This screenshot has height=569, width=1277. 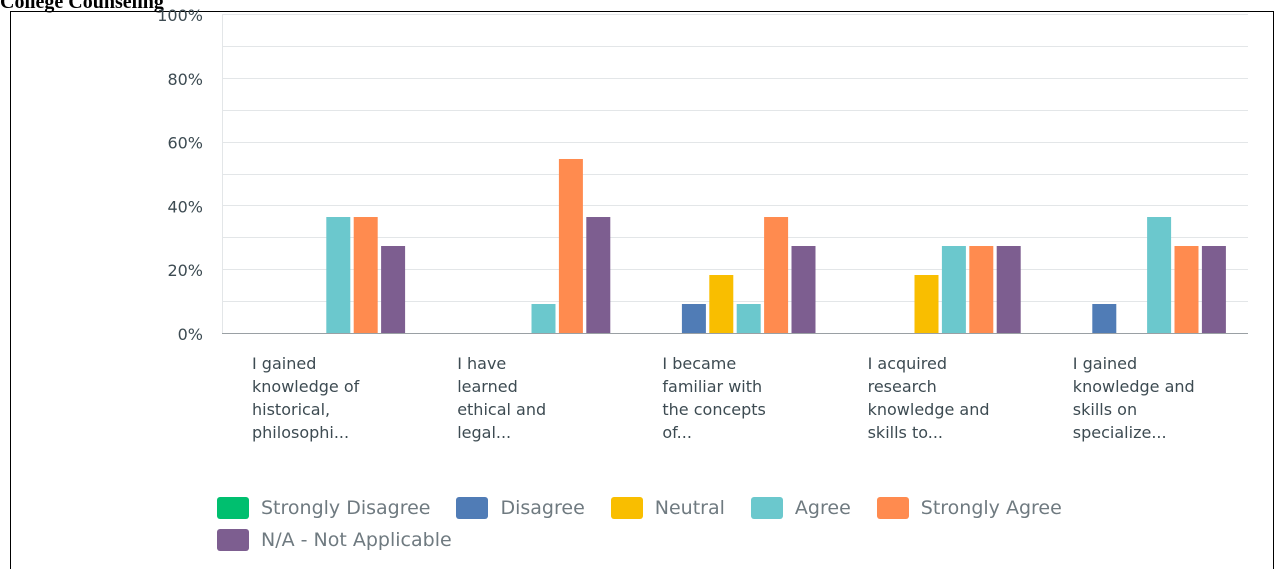 I want to click on legend-item: Strongly Agree, so click(x=969, y=508).